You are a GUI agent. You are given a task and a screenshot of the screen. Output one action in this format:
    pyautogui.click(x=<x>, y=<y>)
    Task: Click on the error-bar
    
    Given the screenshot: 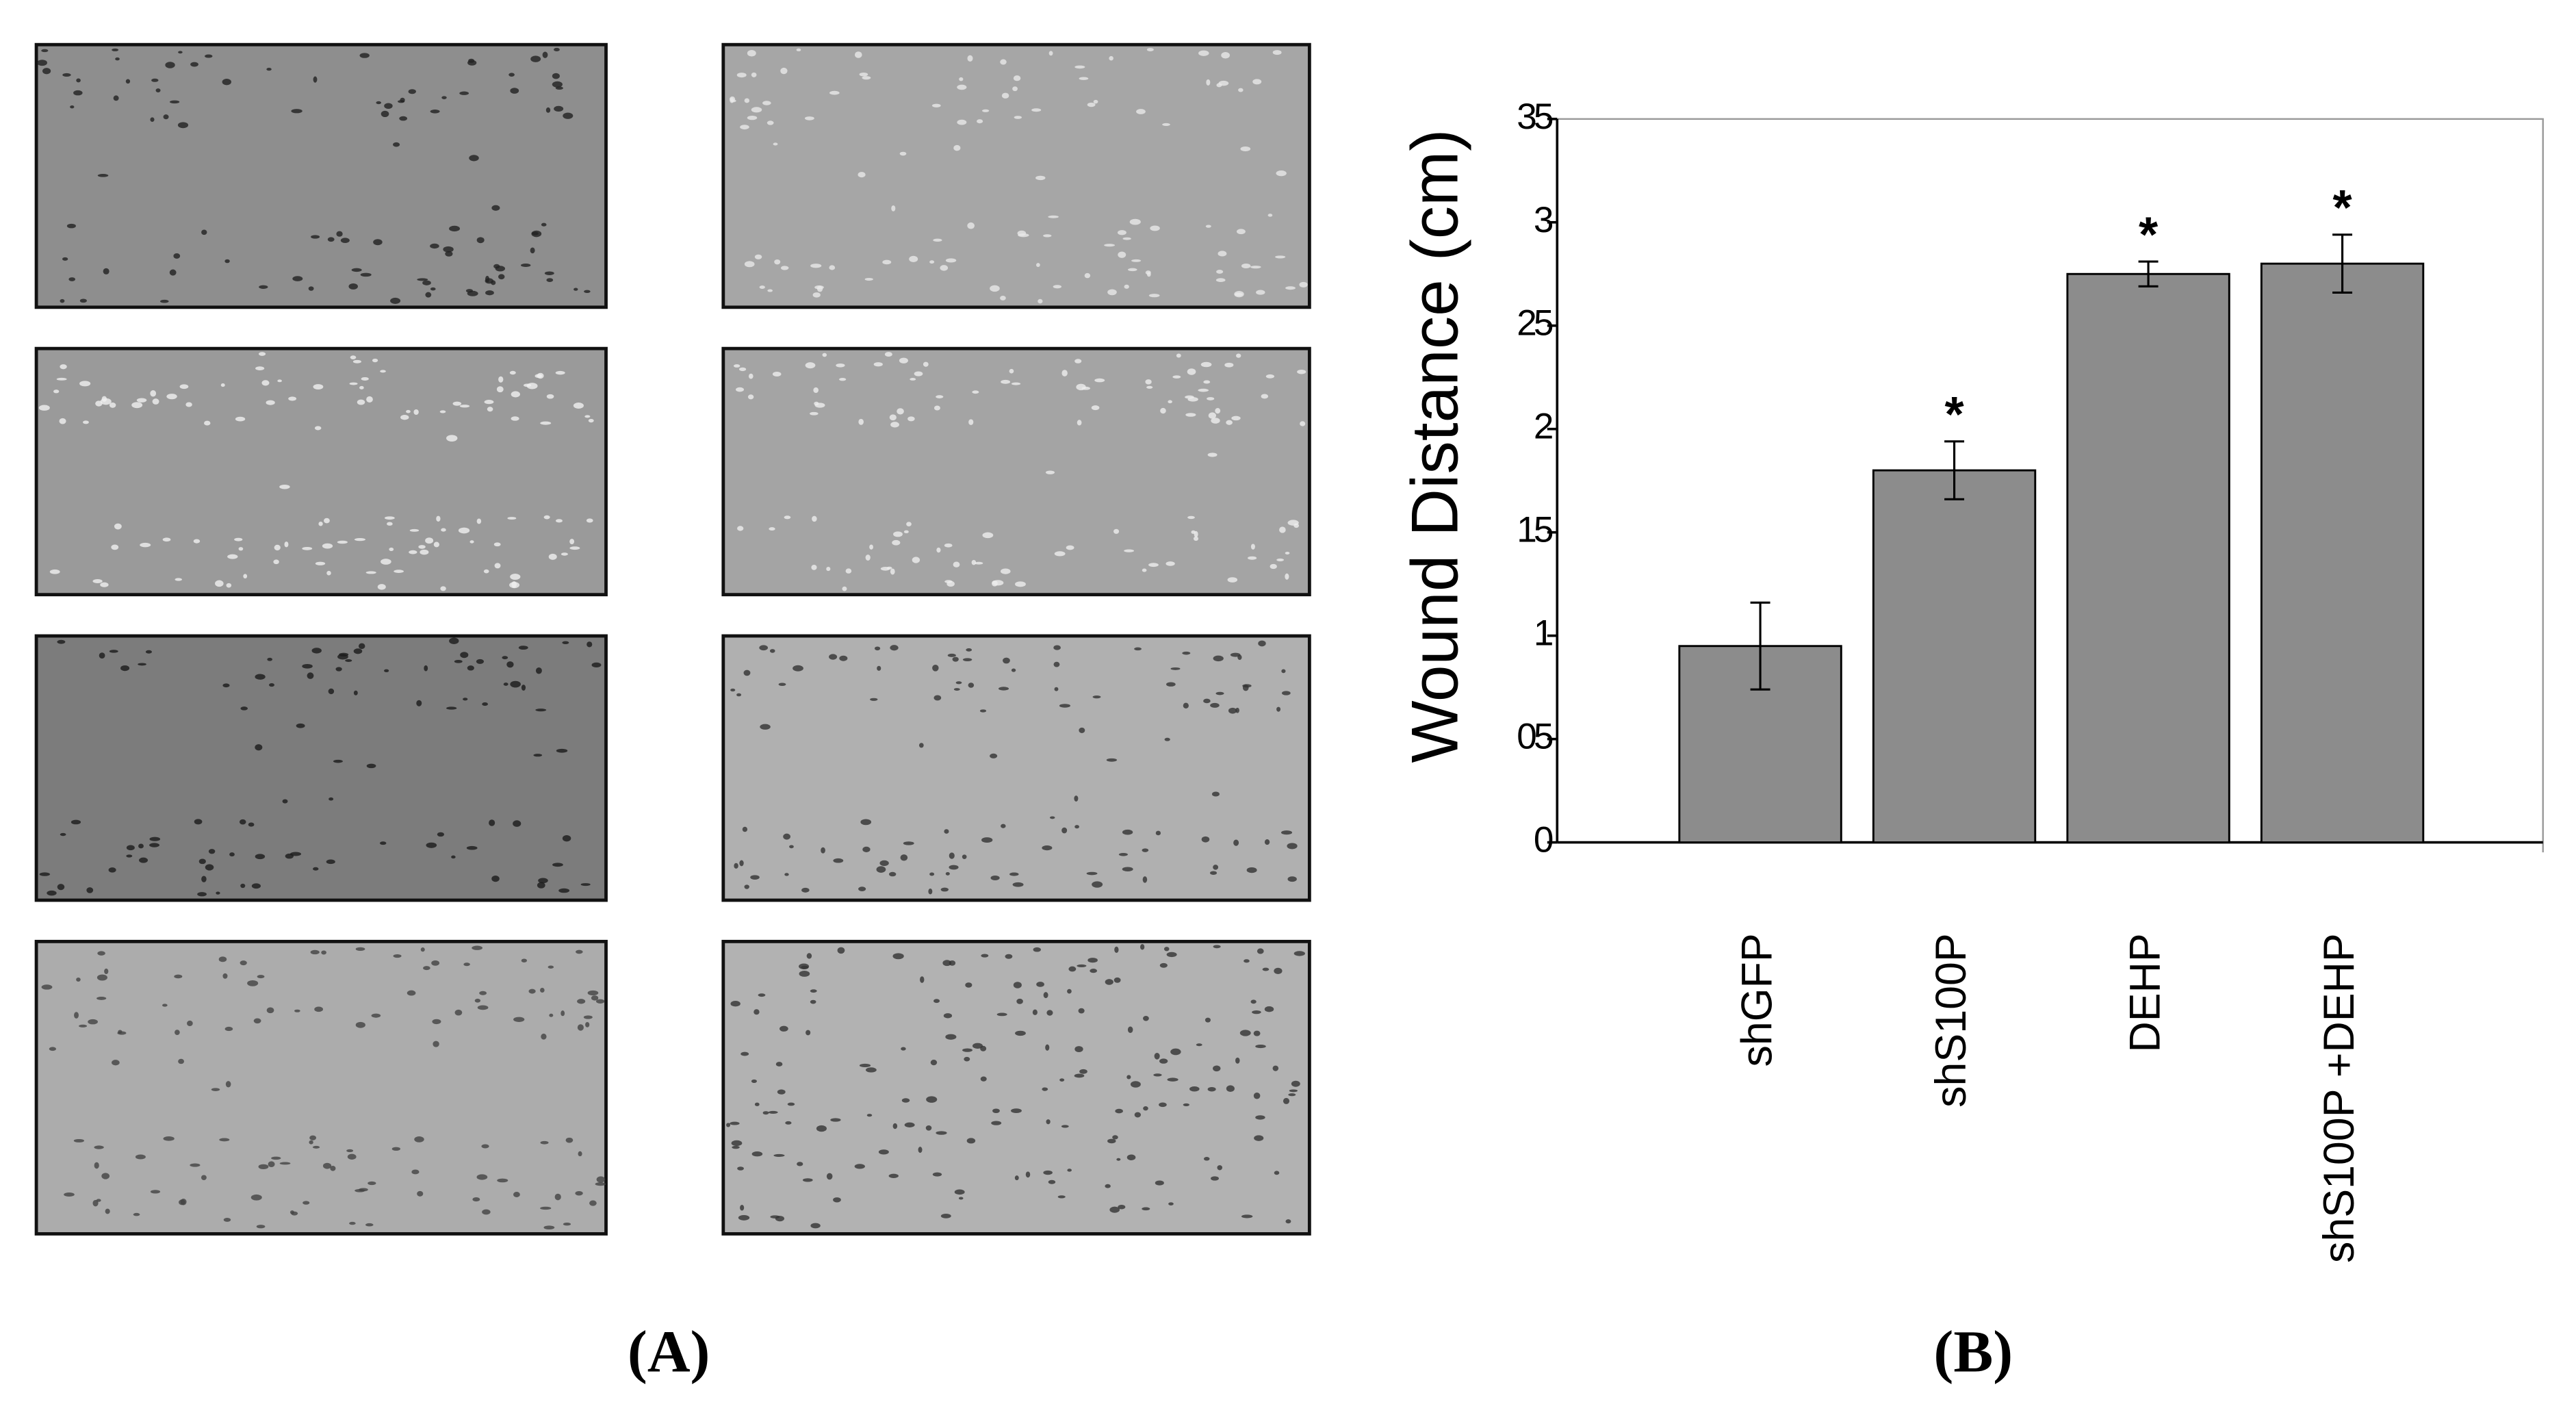 What is the action you would take?
    pyautogui.click(x=2342, y=263)
    